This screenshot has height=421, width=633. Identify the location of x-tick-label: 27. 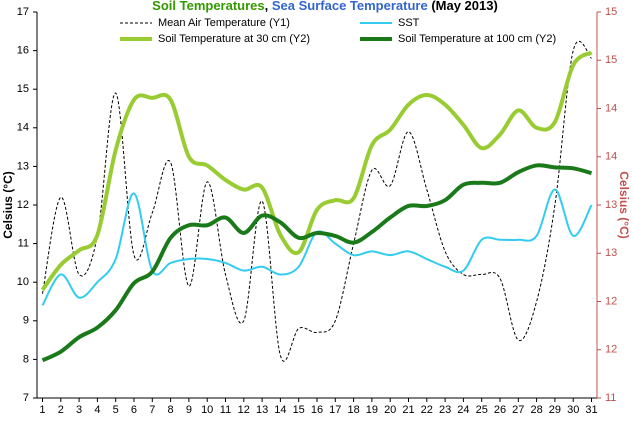
(518, 410).